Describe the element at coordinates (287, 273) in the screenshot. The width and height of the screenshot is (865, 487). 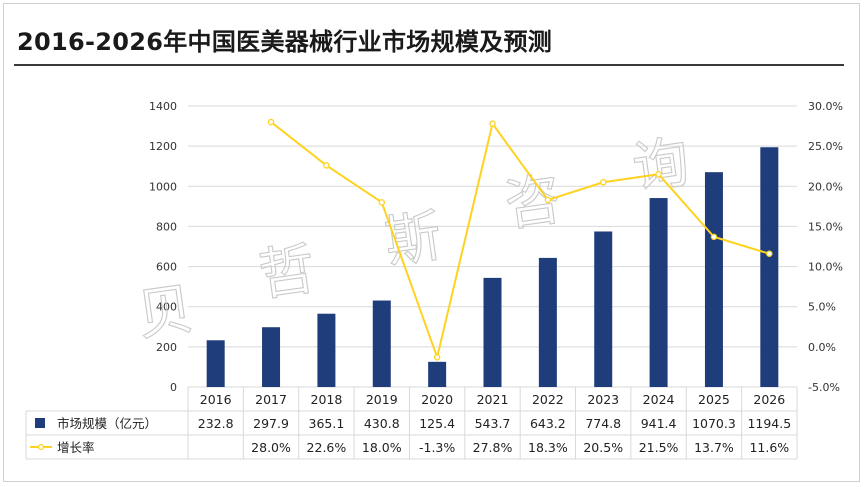
I see `watermark-glyph: 哲` at that location.